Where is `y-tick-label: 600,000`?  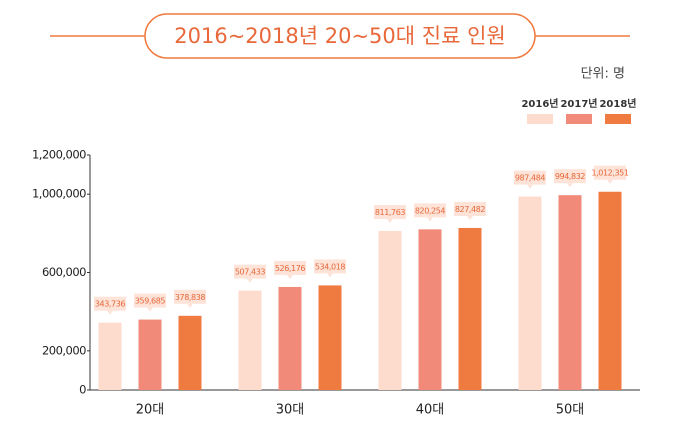
y-tick-label: 600,000 is located at coordinates (64, 272).